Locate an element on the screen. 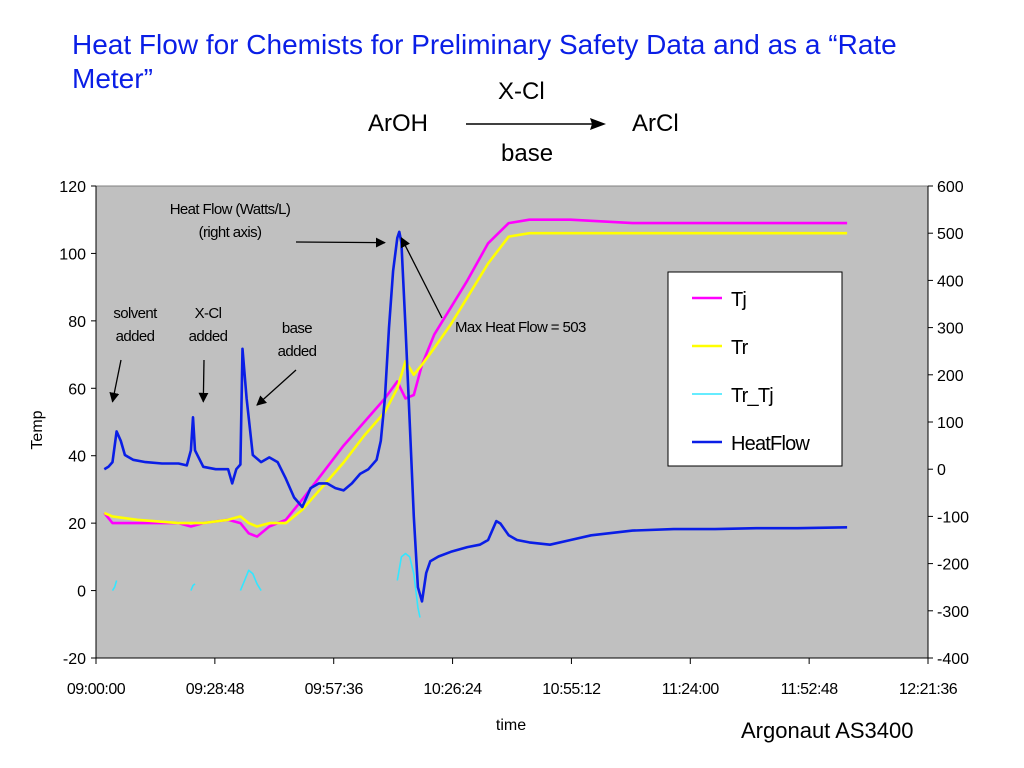 Image resolution: width=1024 pixels, height=768 pixels. x-tick-label: 12:21:36 is located at coordinates (928, 689).